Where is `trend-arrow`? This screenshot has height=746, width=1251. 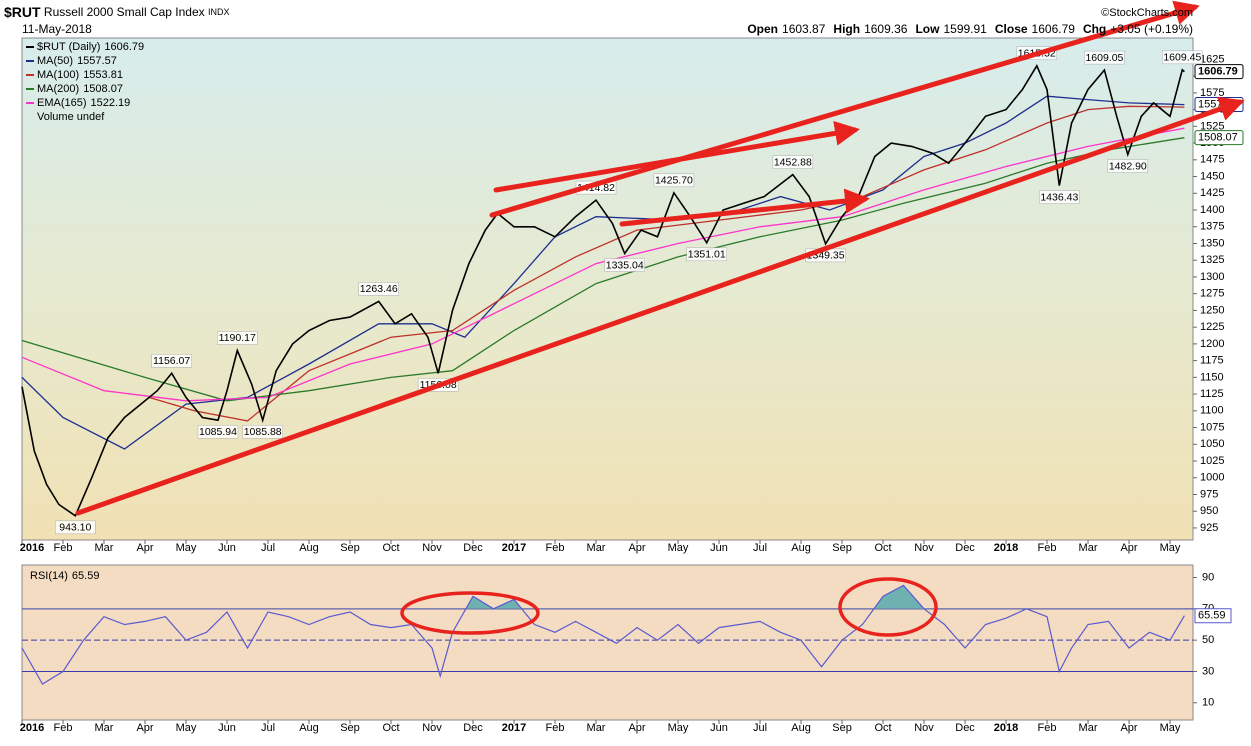
trend-arrow is located at coordinates (676, 156).